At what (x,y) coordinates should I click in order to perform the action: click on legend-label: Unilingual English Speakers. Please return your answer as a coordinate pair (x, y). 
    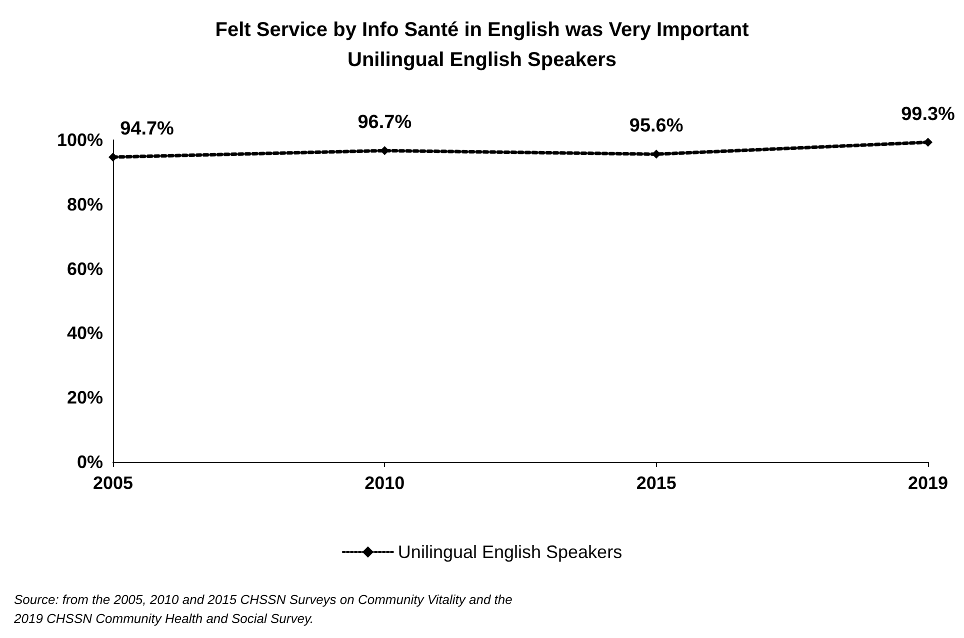
    Looking at the image, I should click on (510, 552).